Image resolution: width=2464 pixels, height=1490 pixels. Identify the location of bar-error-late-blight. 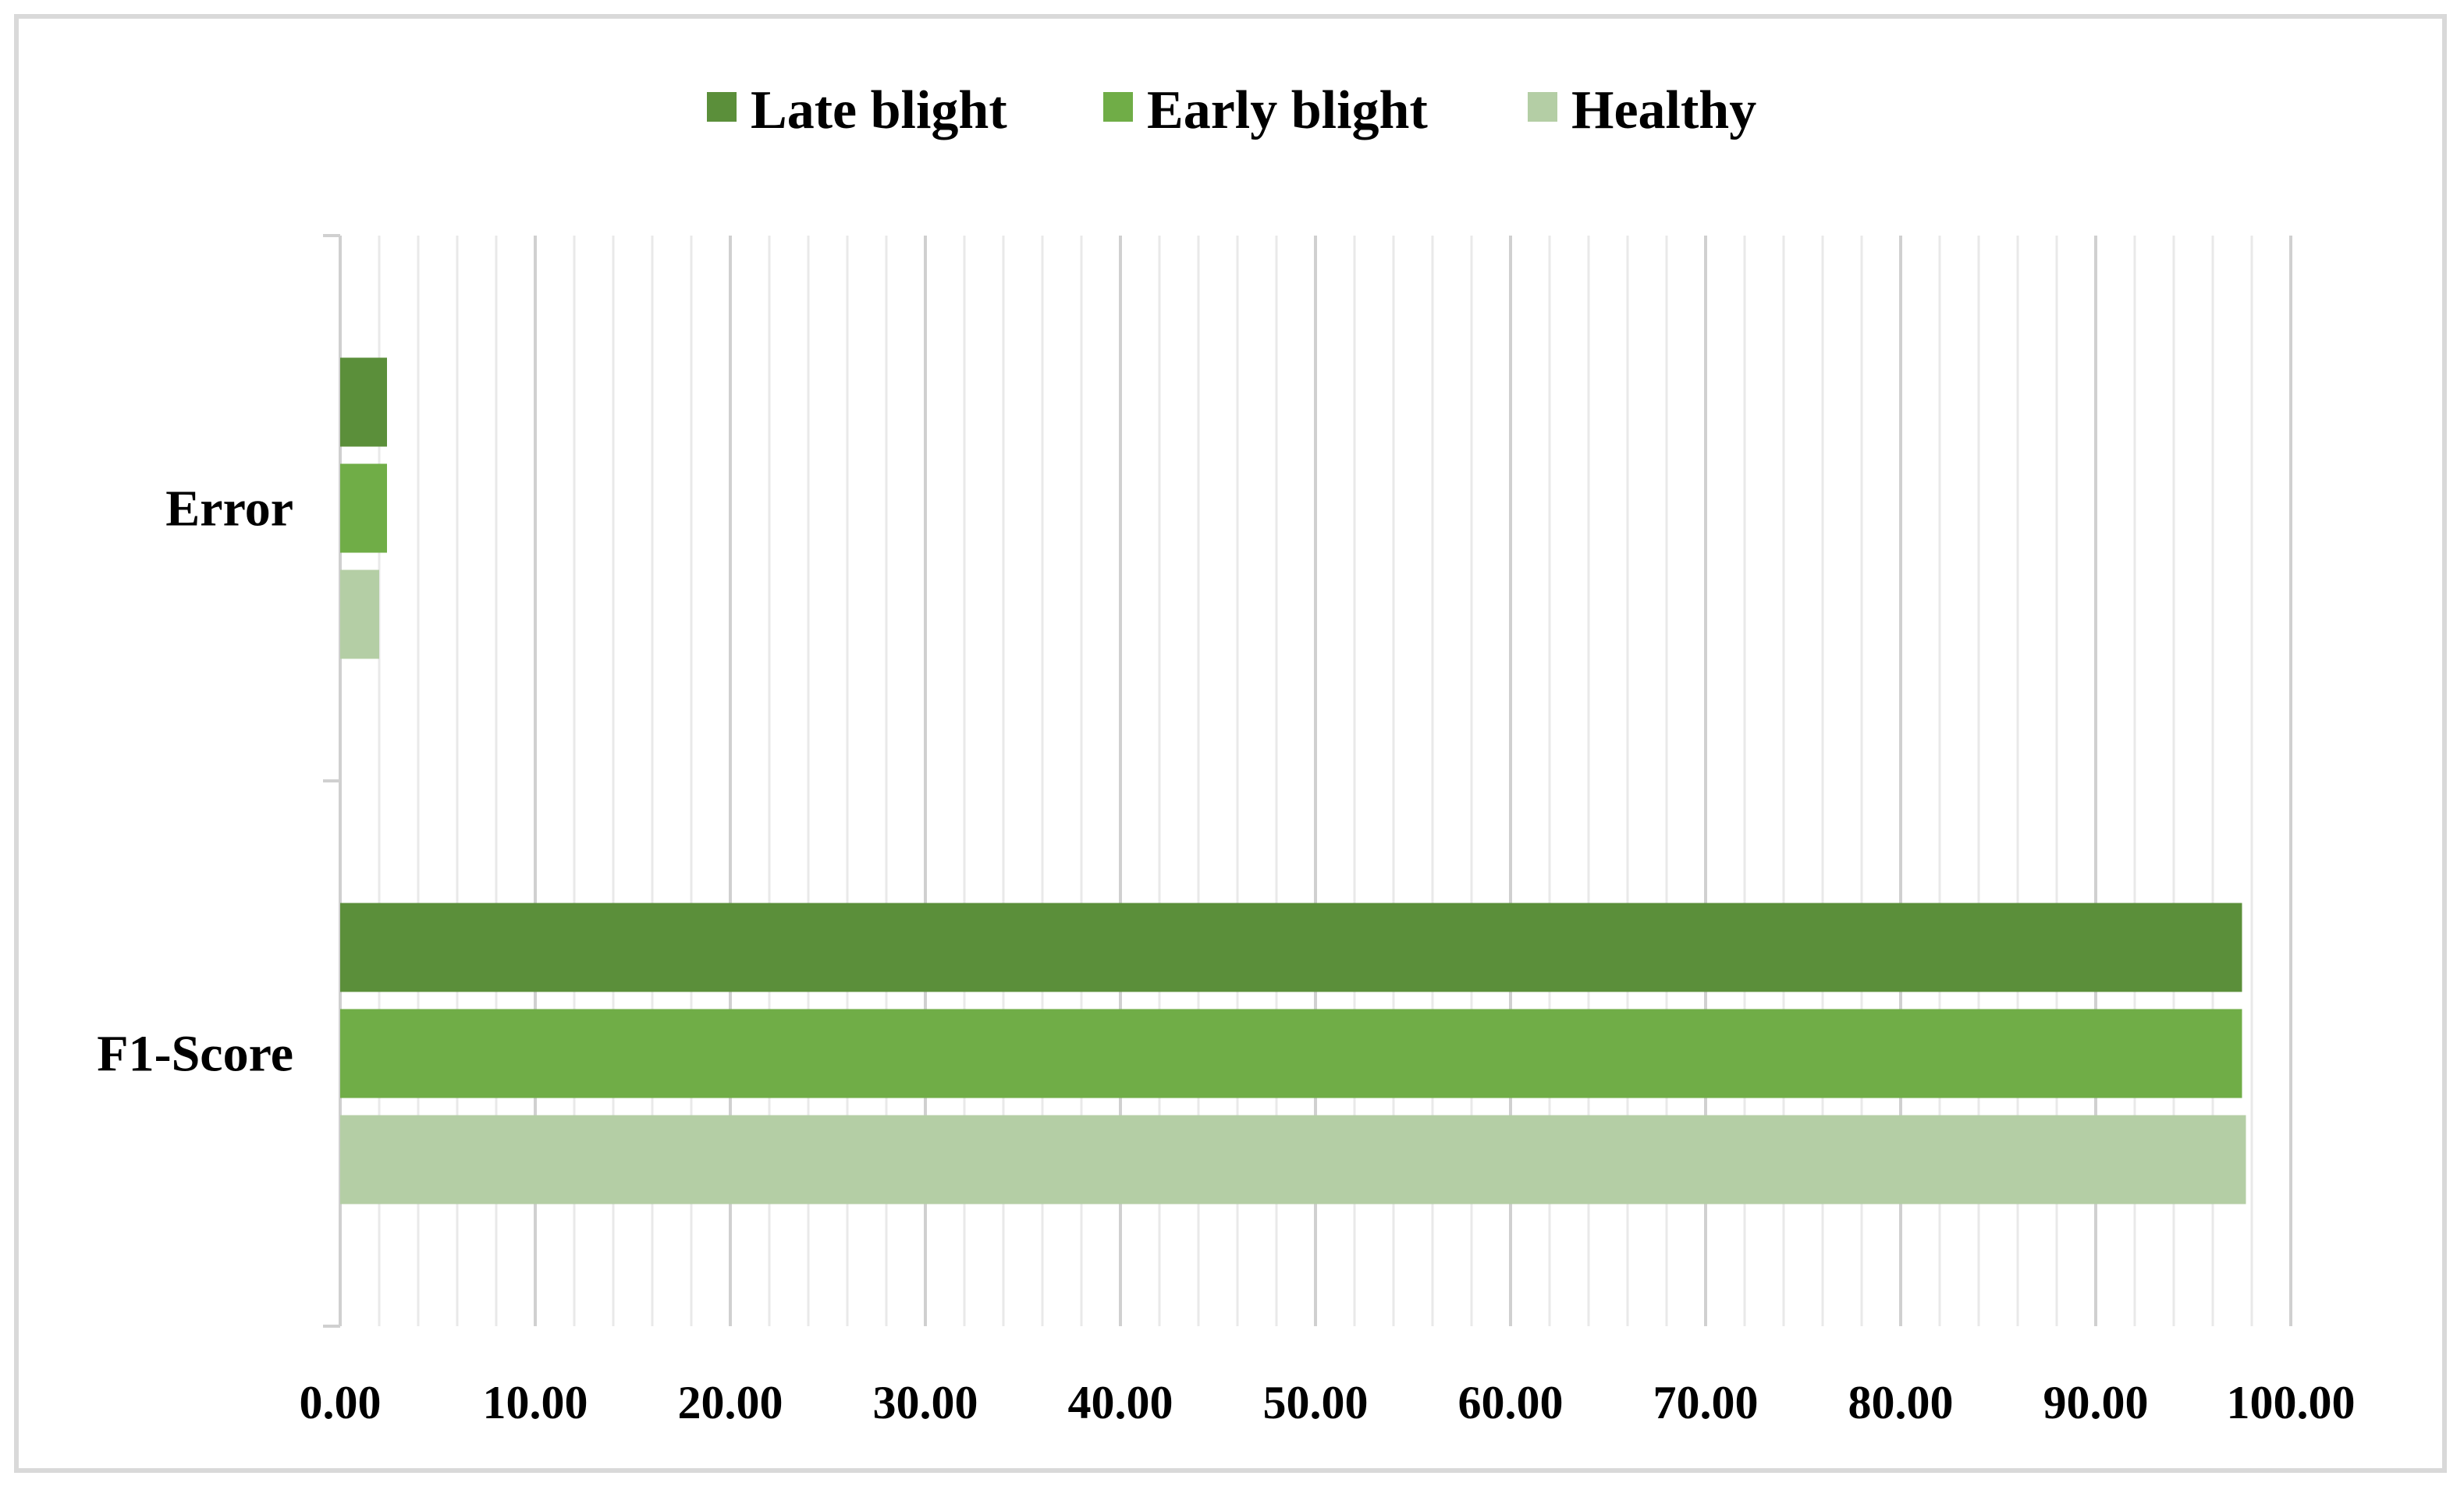
(363, 402).